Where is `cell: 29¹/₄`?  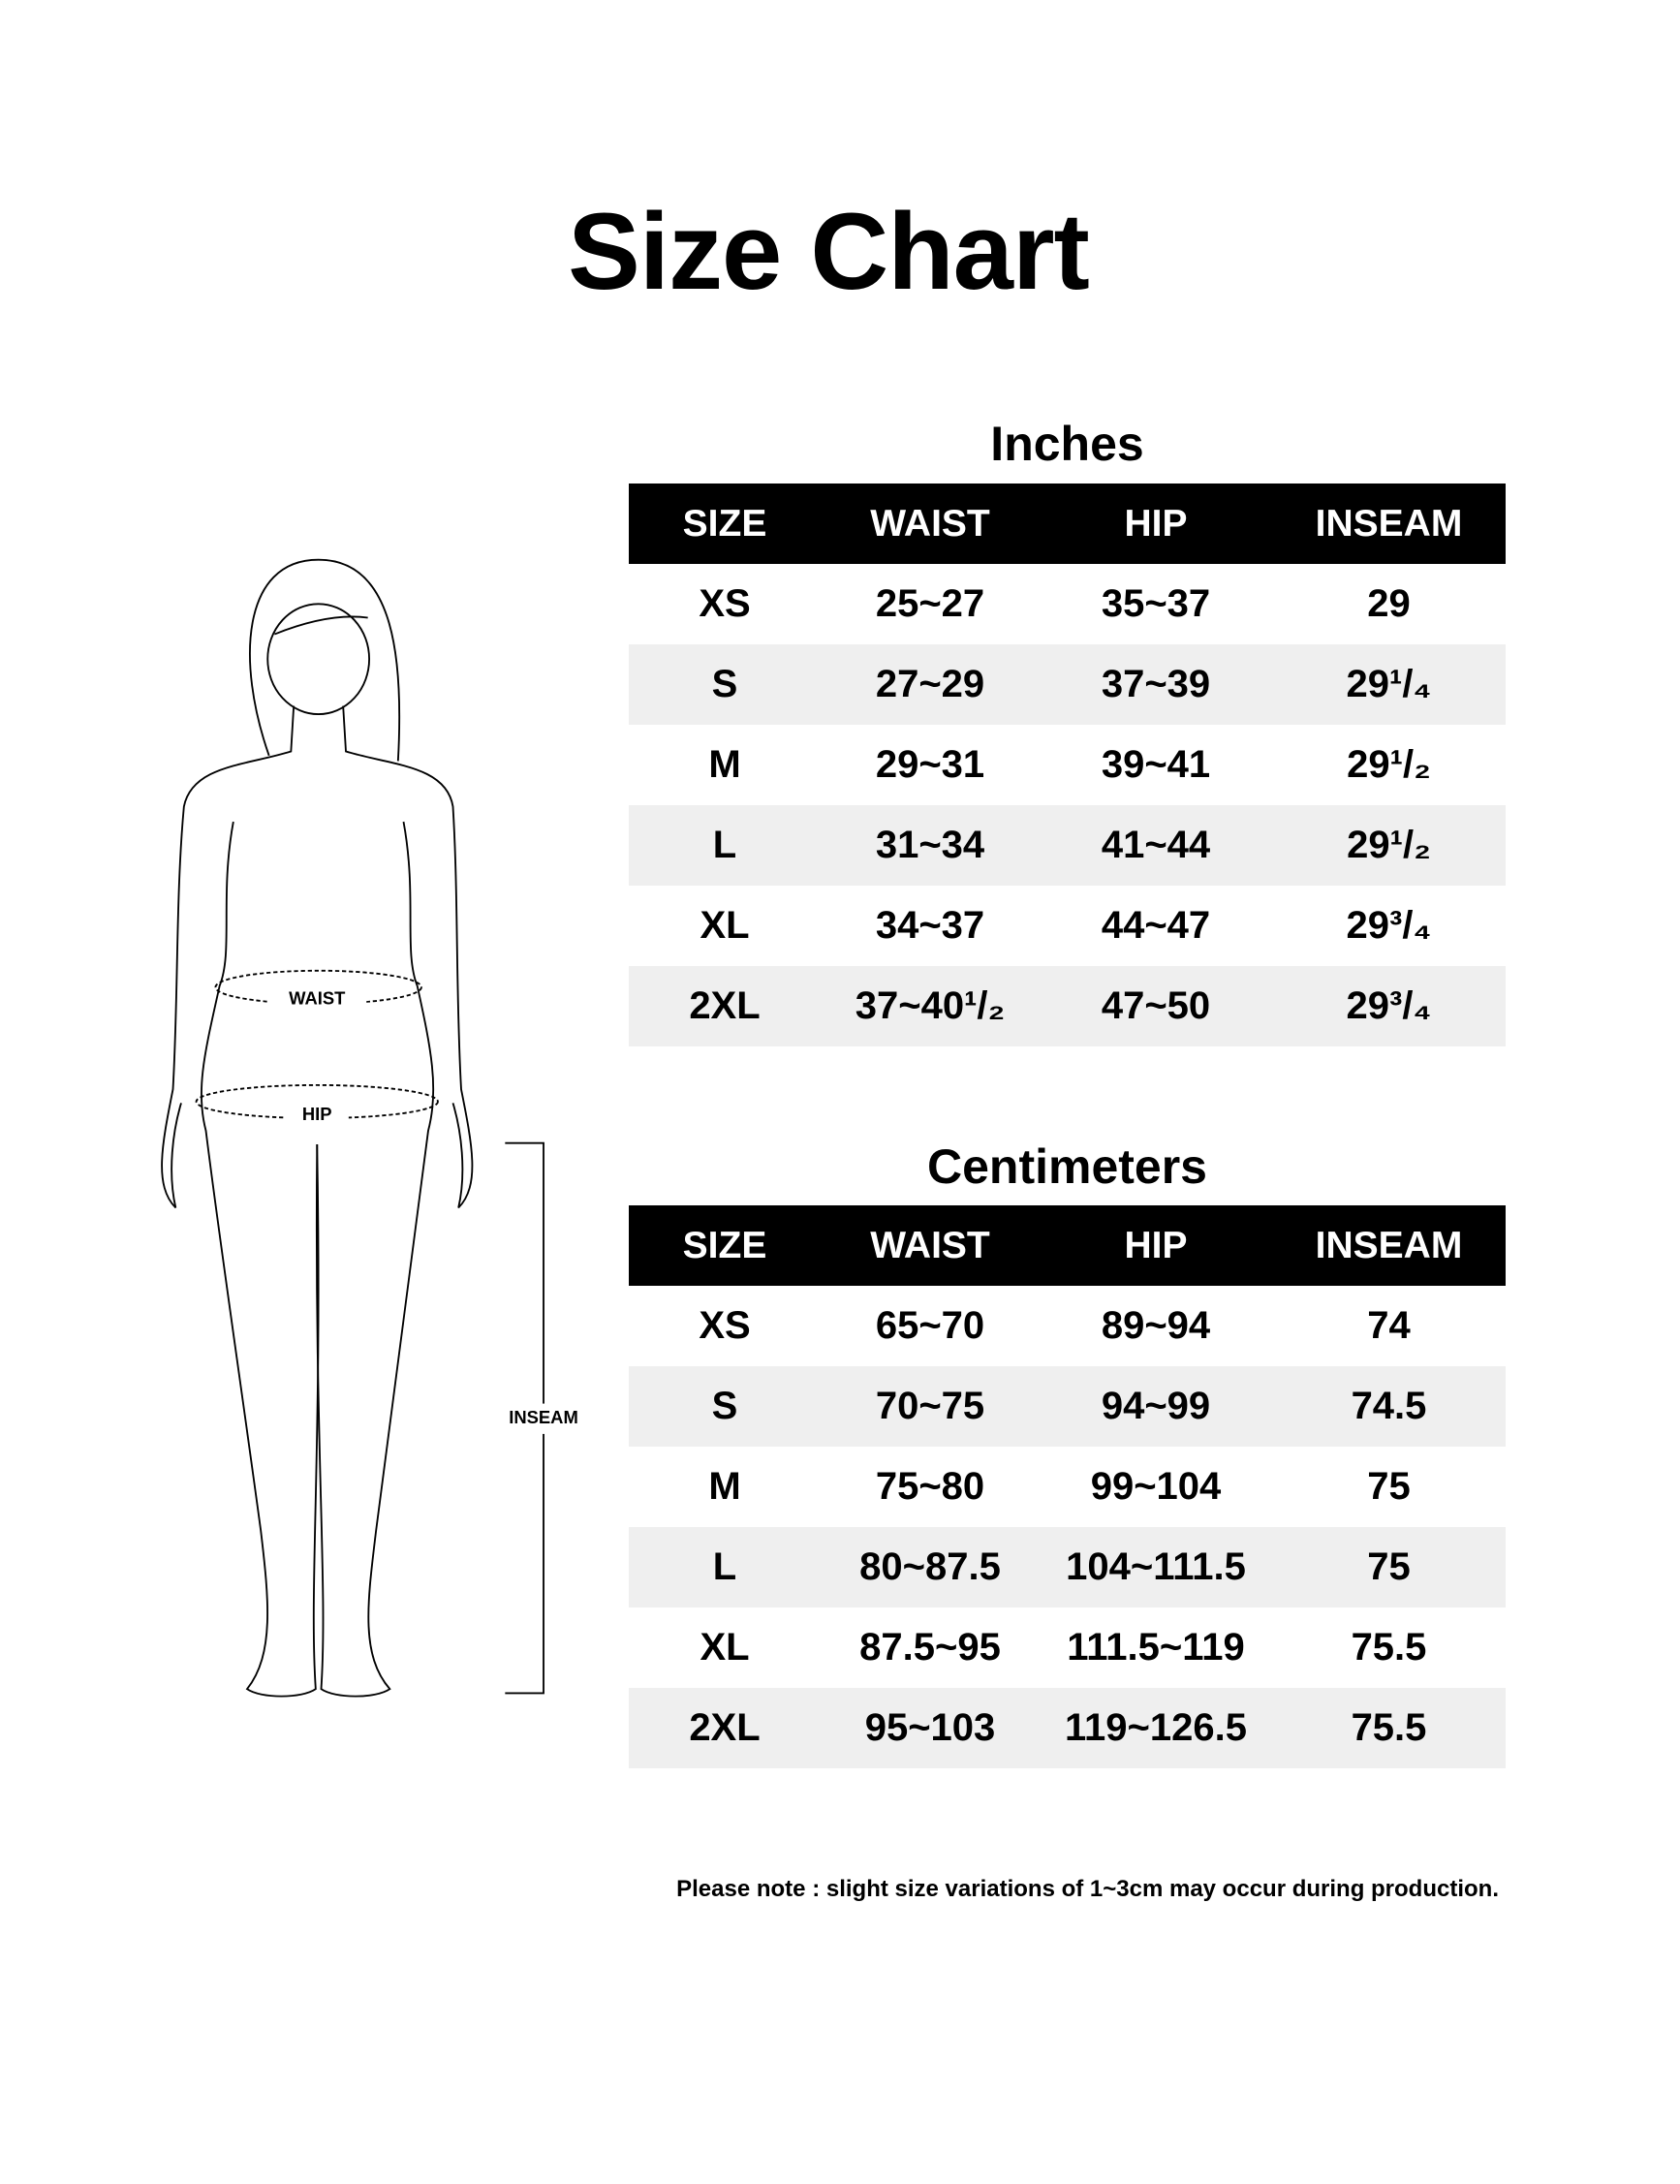
cell: 29¹/₄ is located at coordinates (1389, 685).